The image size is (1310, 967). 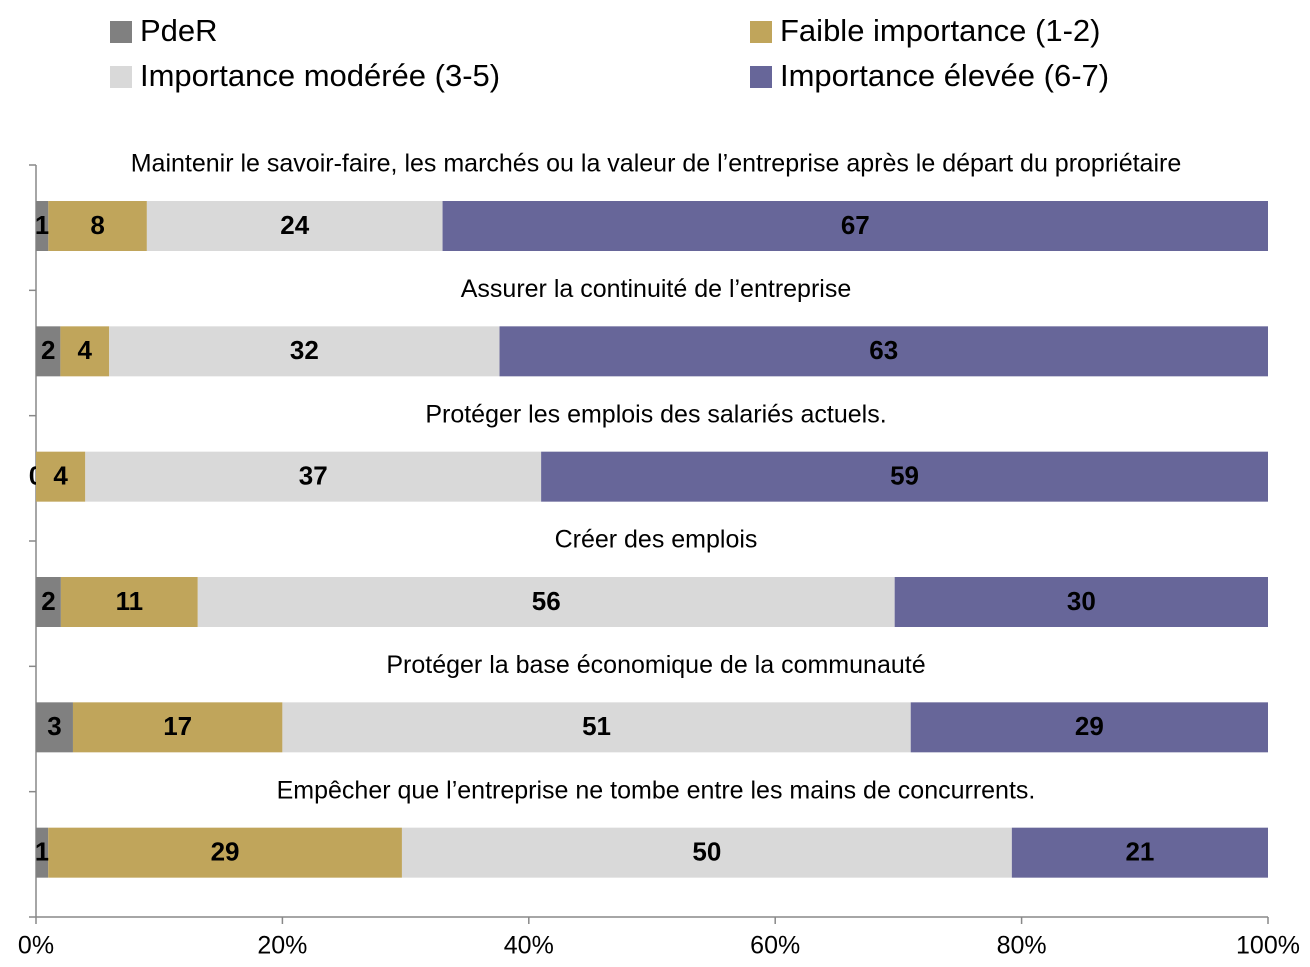 I want to click on value-label: 21, so click(x=1139, y=852).